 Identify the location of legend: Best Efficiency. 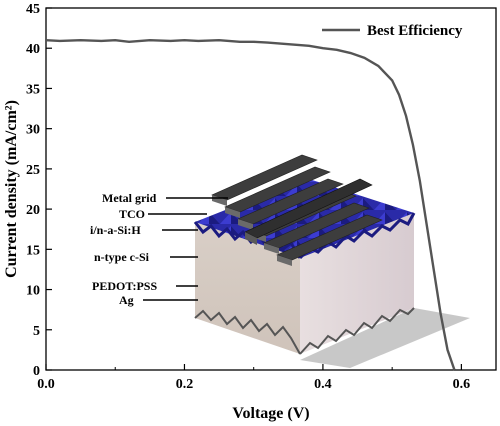
(392, 31).